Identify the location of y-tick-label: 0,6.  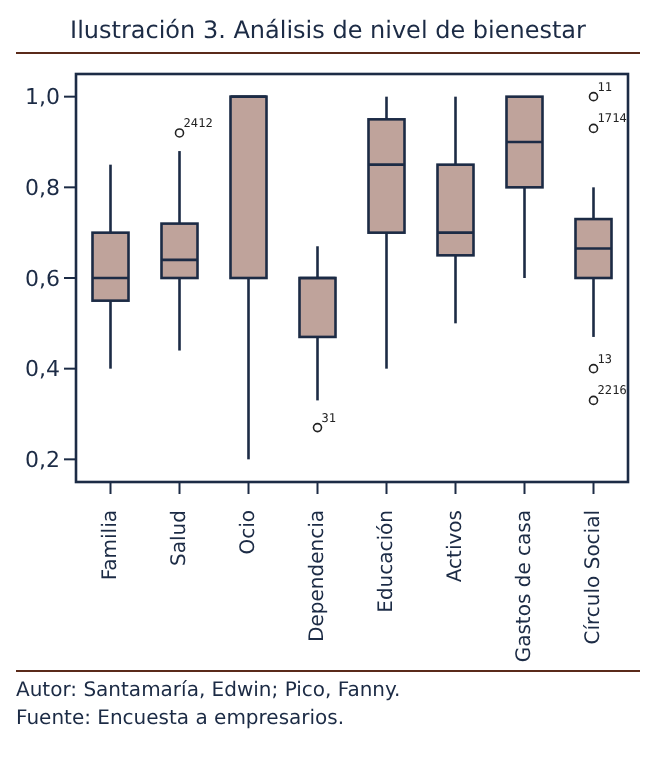
(42, 278).